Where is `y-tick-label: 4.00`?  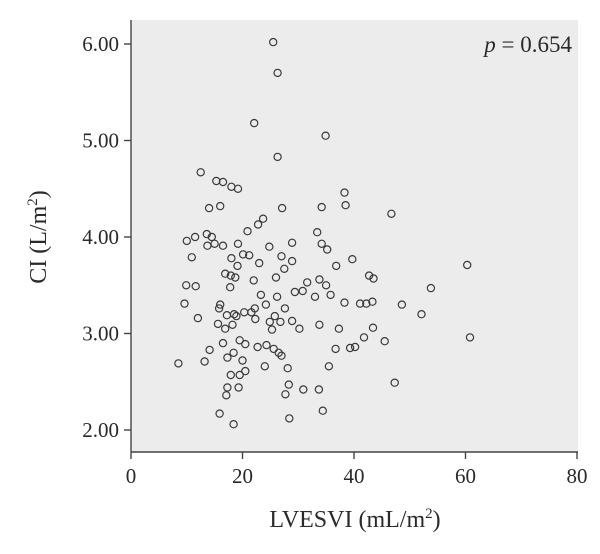
y-tick-label: 4.00 is located at coordinates (100, 237).